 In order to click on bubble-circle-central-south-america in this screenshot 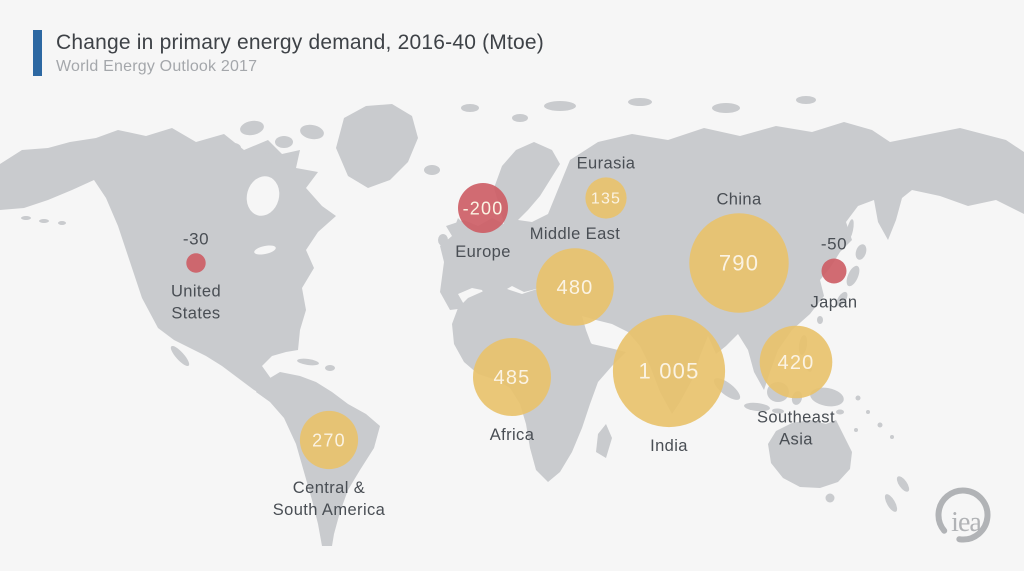, I will do `click(329, 440)`.